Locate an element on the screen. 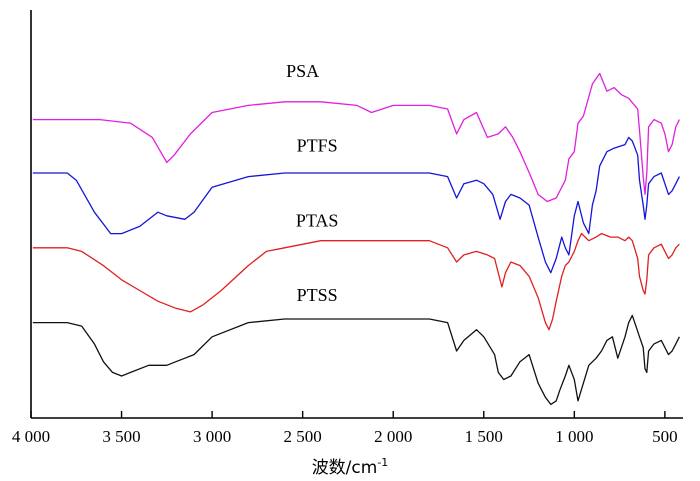 Image resolution: width=700 pixels, height=481 pixels. series-label-ptas: PTAS is located at coordinates (317, 220).